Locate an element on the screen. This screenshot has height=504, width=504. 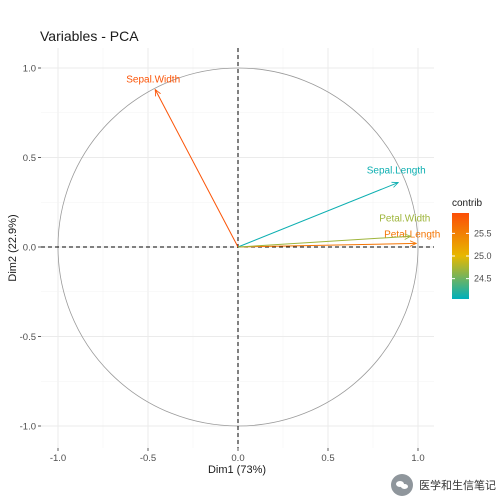
chart-title: Variables - PCA is located at coordinates (89, 36).